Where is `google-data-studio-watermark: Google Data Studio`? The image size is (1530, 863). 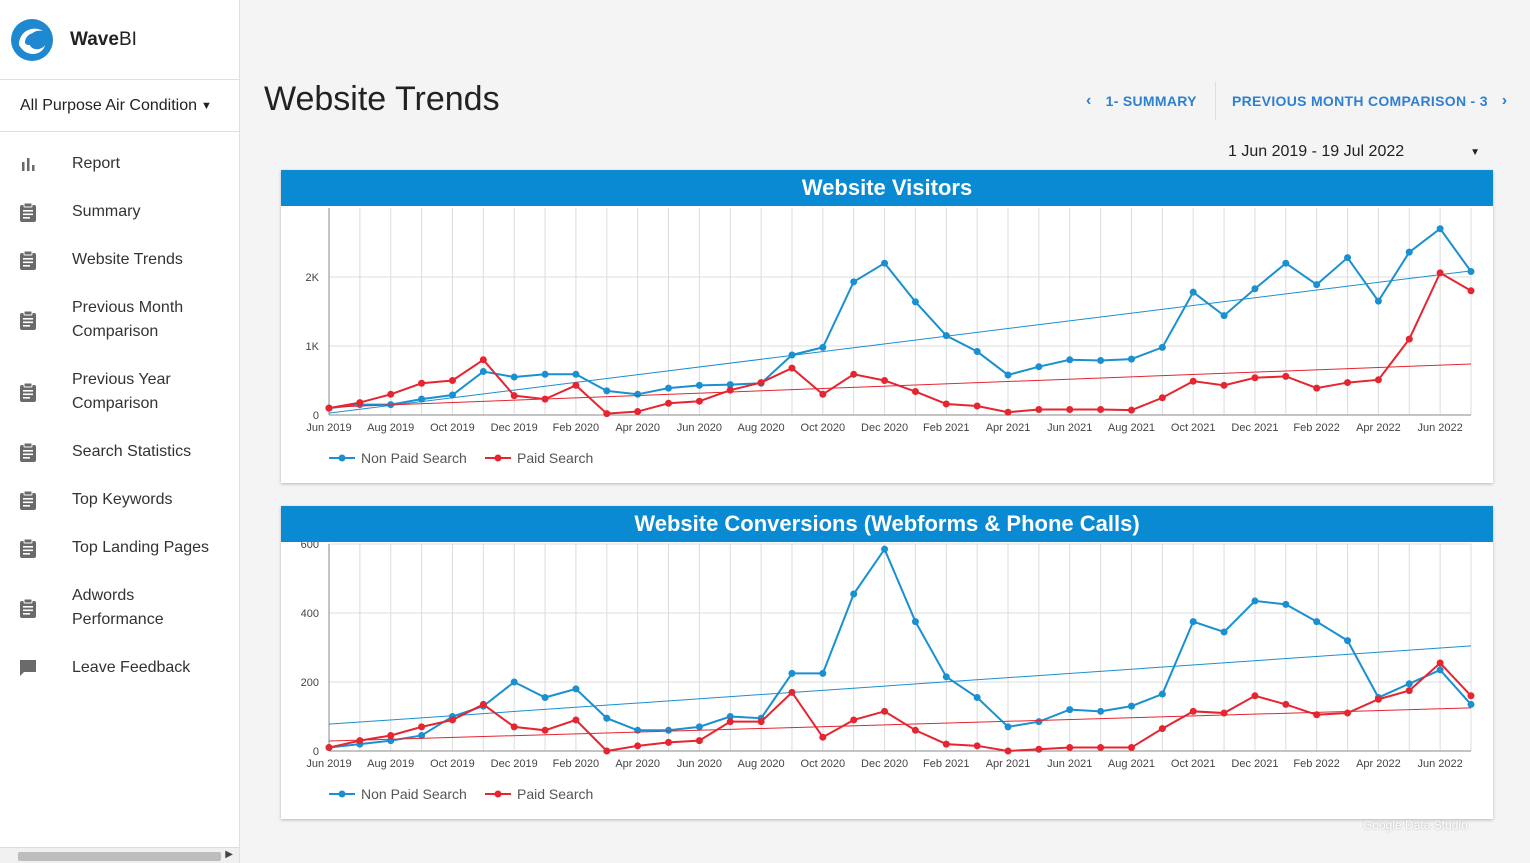 google-data-studio-watermark: Google Data Studio is located at coordinates (1415, 825).